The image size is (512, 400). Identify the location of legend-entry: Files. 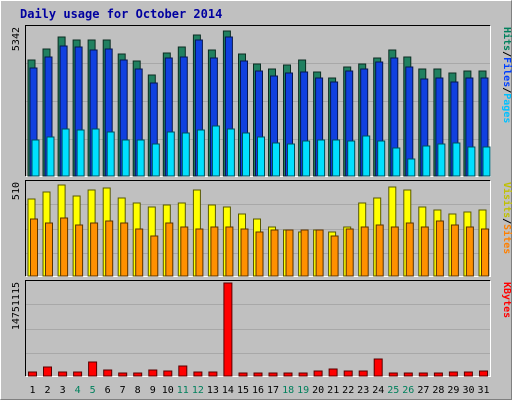
(506, 72).